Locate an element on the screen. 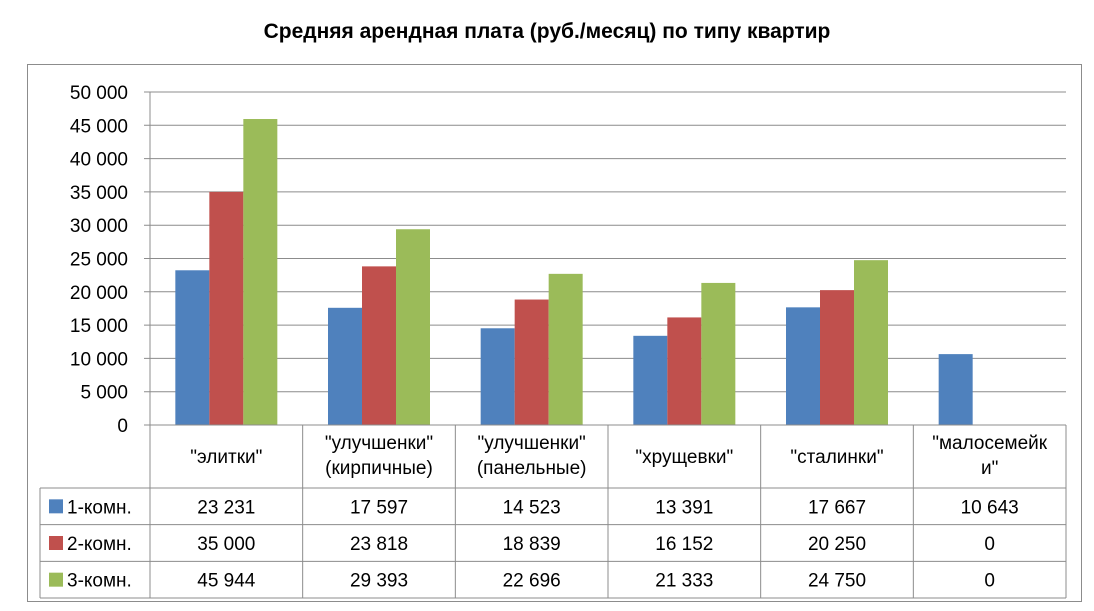 The image size is (1094, 611). y-tick-label: 5 000 is located at coordinates (104, 393).